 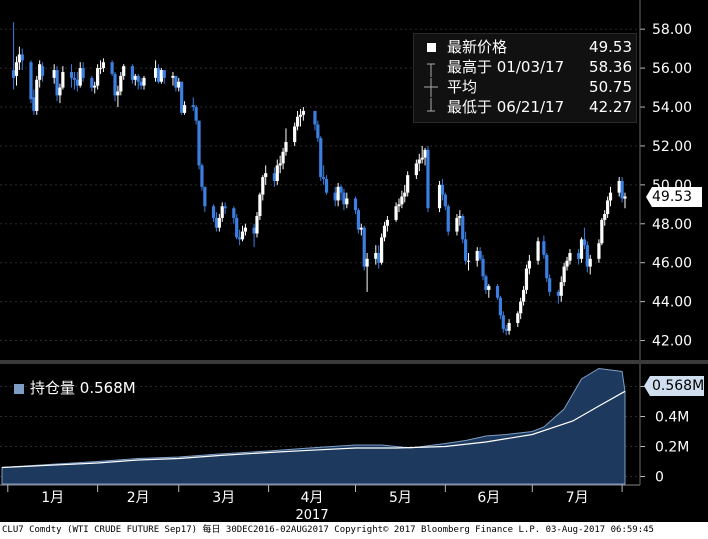 What do you see at coordinates (354, 503) in the screenshot?
I see `x-axis-band` at bounding box center [354, 503].